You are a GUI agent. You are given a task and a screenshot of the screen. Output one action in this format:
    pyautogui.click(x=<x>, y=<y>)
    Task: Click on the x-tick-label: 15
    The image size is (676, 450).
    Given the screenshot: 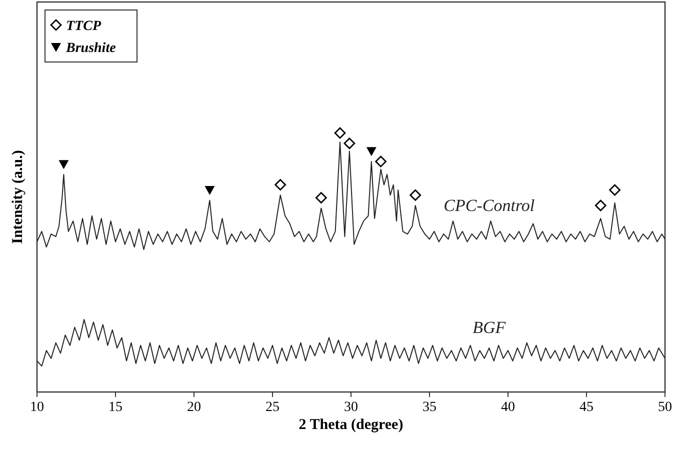 What is the action you would take?
    pyautogui.click(x=115, y=407)
    